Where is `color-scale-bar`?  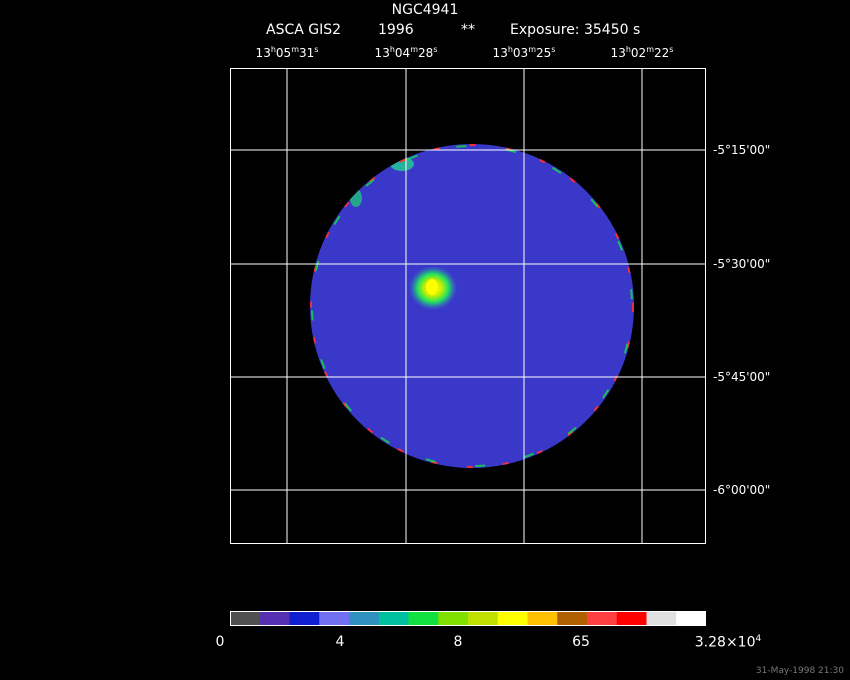
color-scale-bar is located at coordinates (468, 618).